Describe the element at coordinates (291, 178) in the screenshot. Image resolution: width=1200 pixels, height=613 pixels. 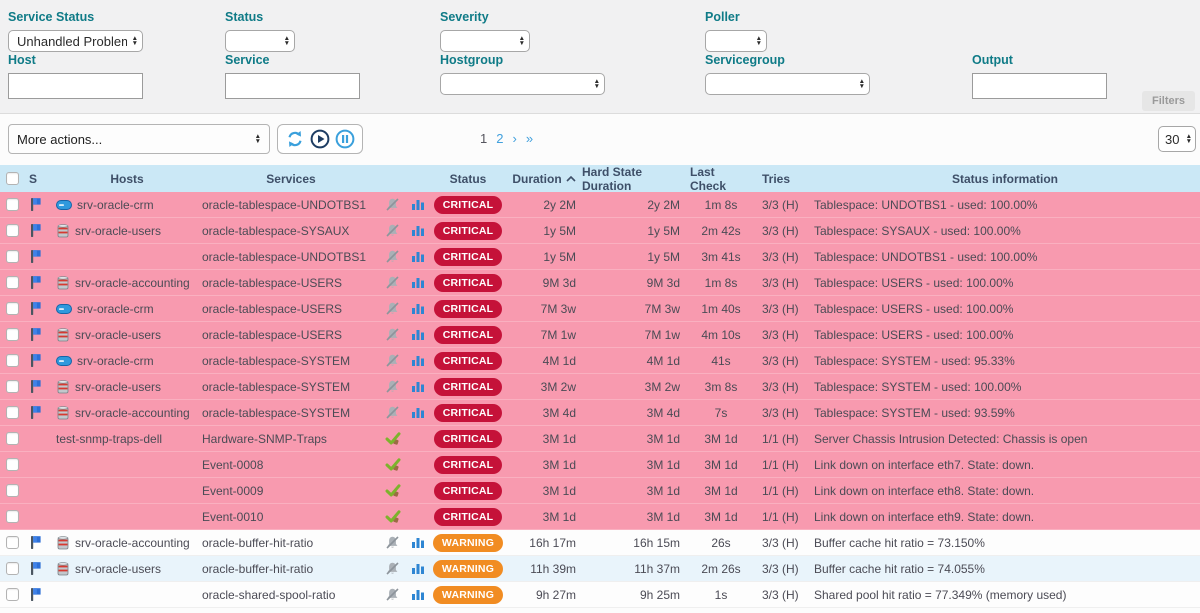
I see `header-services: Services` at that location.